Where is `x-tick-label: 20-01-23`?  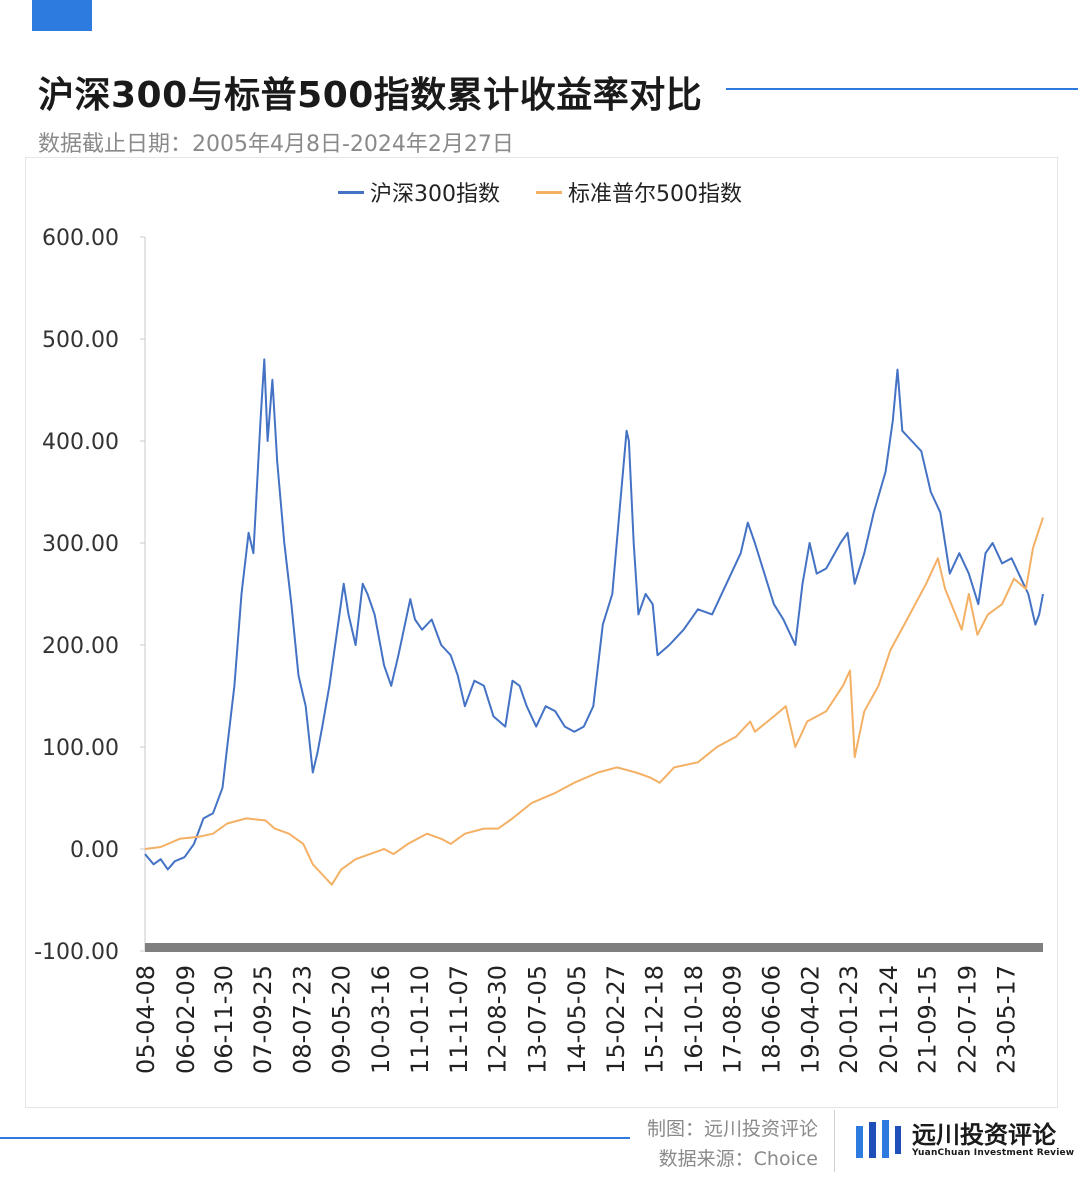 x-tick-label: 20-01-23 is located at coordinates (849, 1019).